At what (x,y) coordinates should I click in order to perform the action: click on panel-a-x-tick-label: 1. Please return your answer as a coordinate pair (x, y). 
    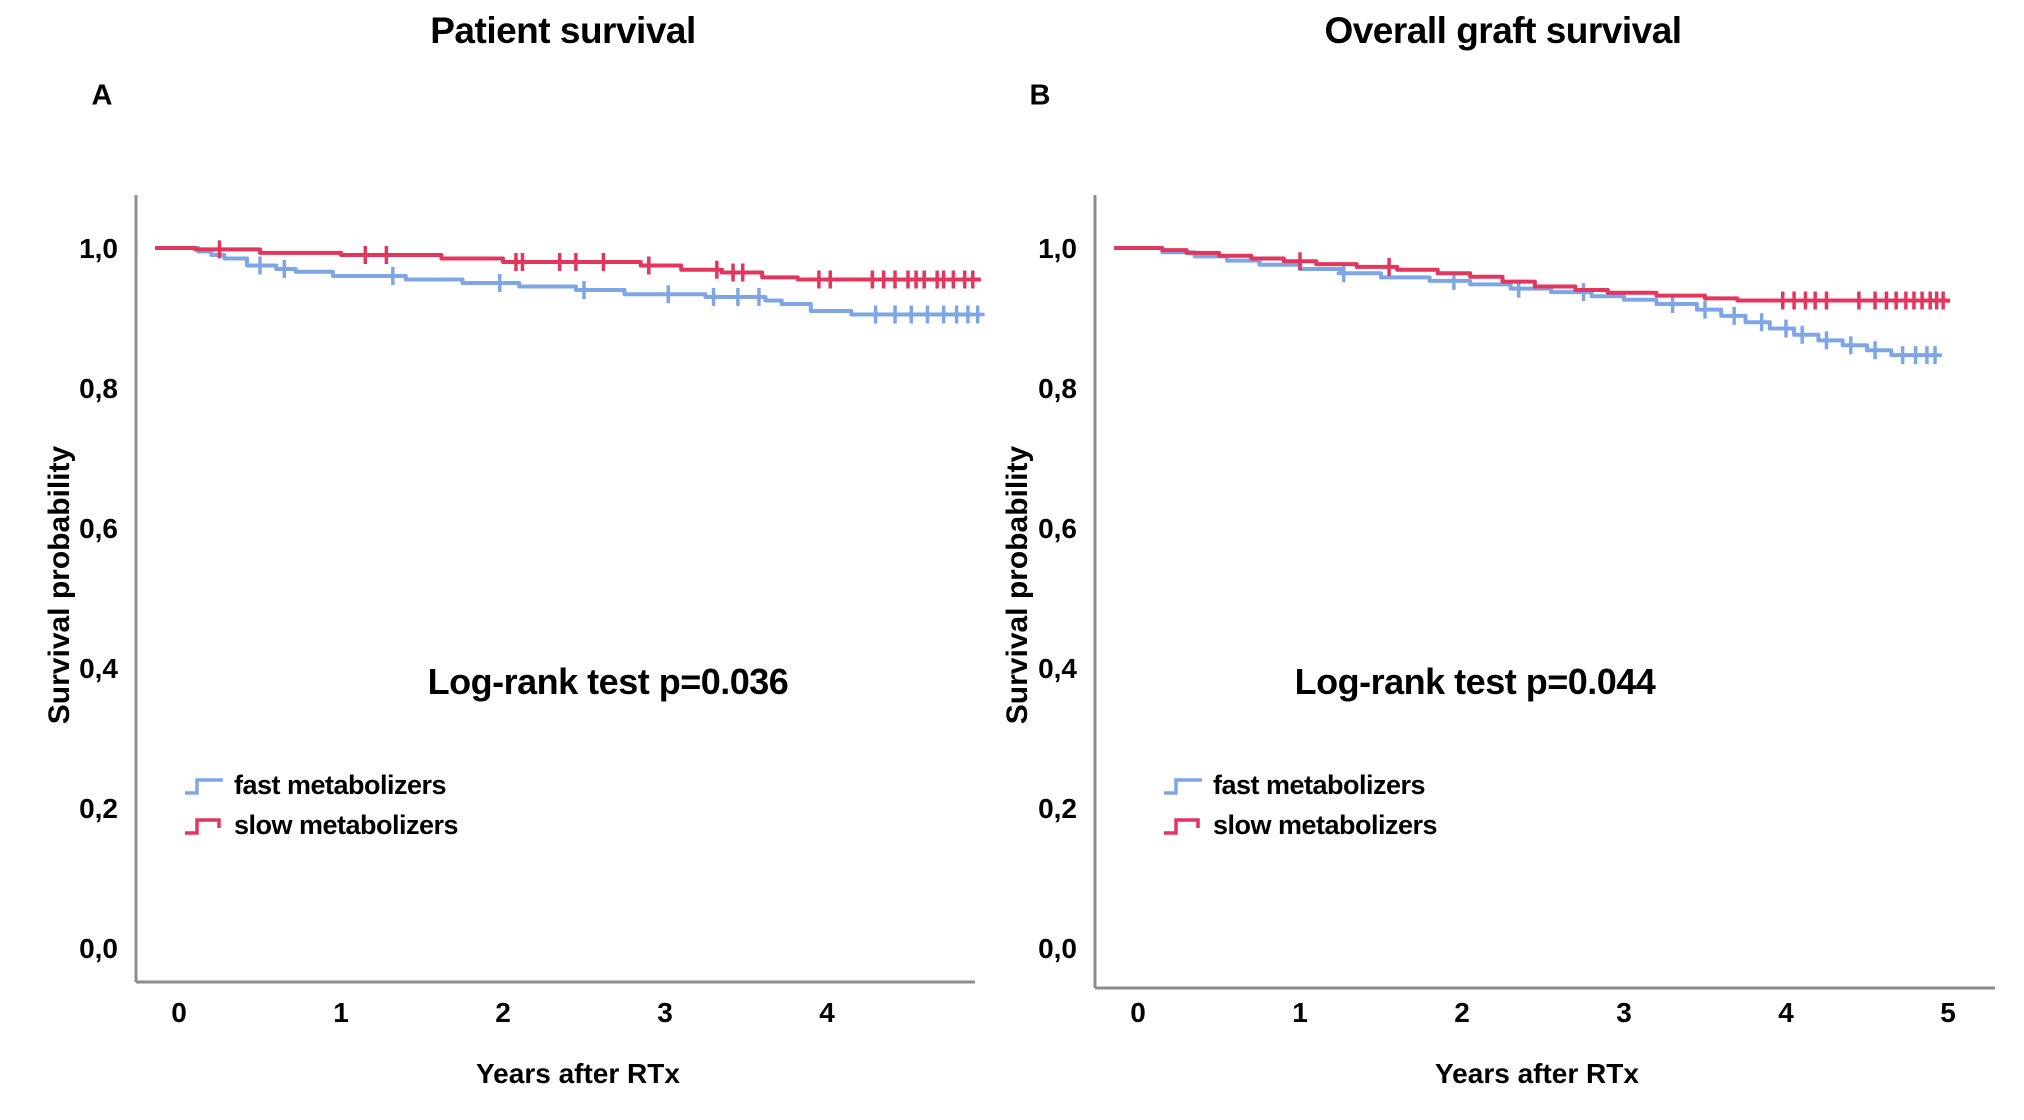
    Looking at the image, I should click on (341, 1012).